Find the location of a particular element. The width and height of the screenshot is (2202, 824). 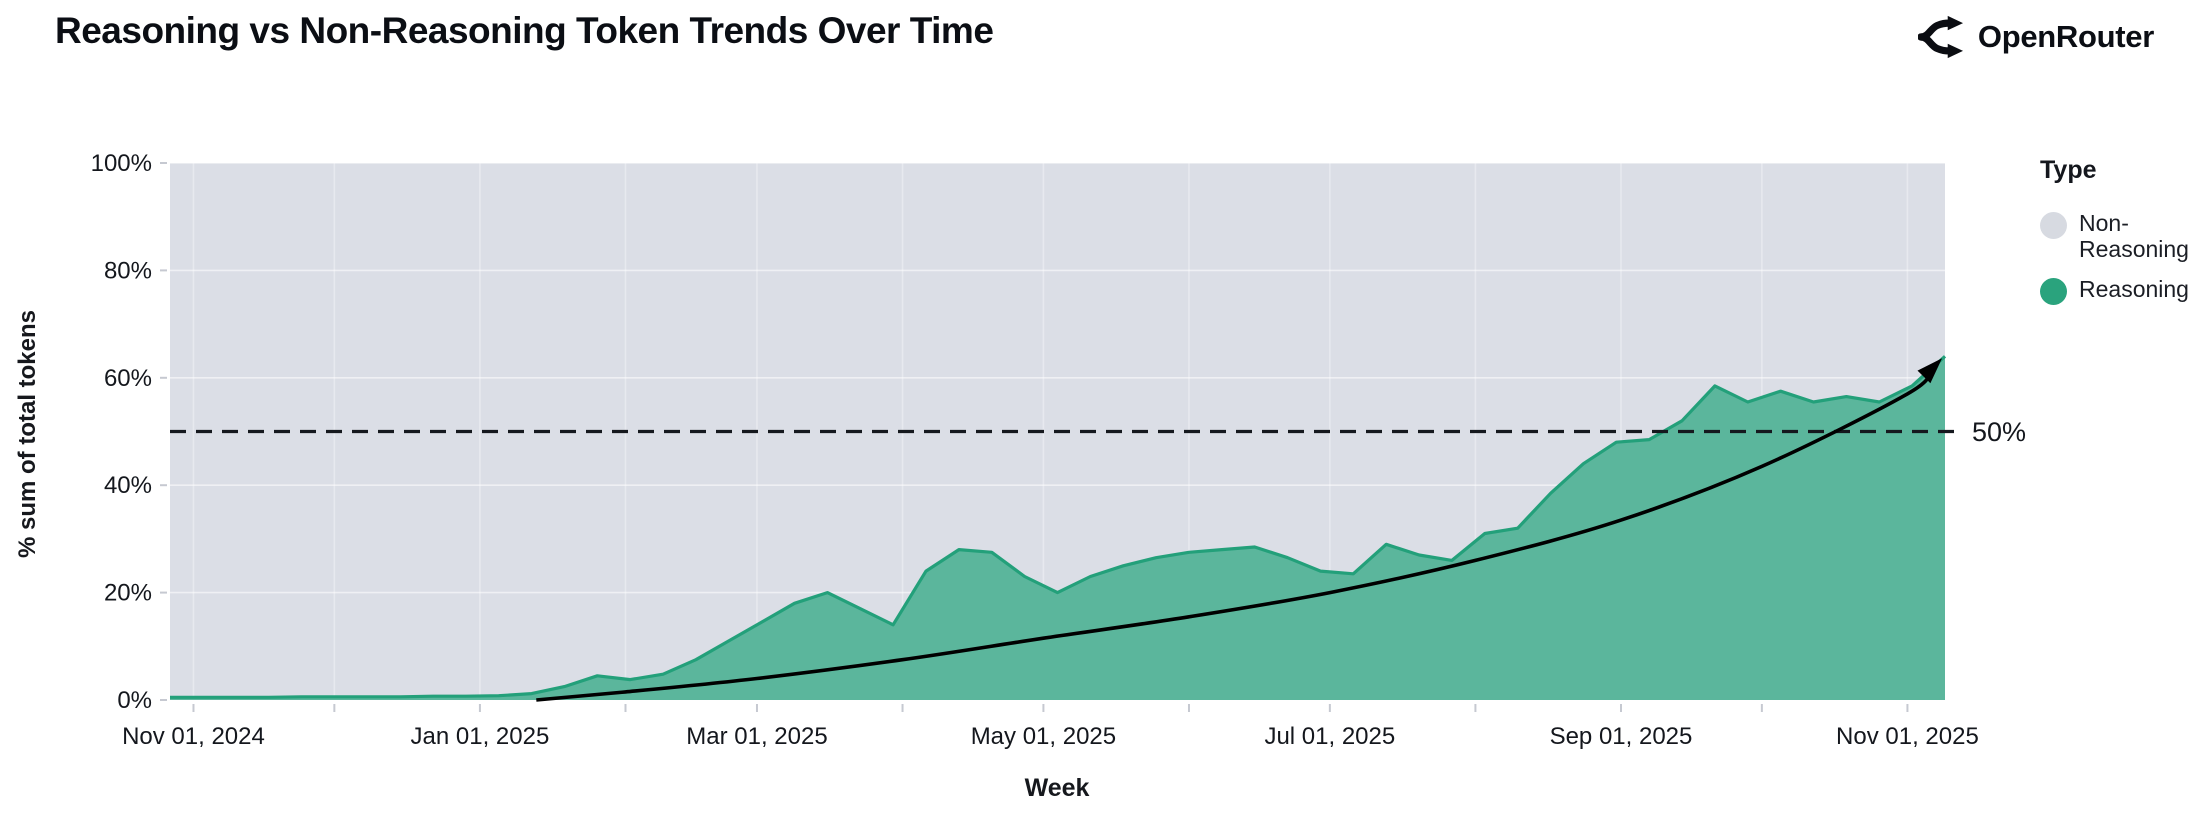

legend-item-non-reasoning: Non-Reasoning is located at coordinates (2120, 236).